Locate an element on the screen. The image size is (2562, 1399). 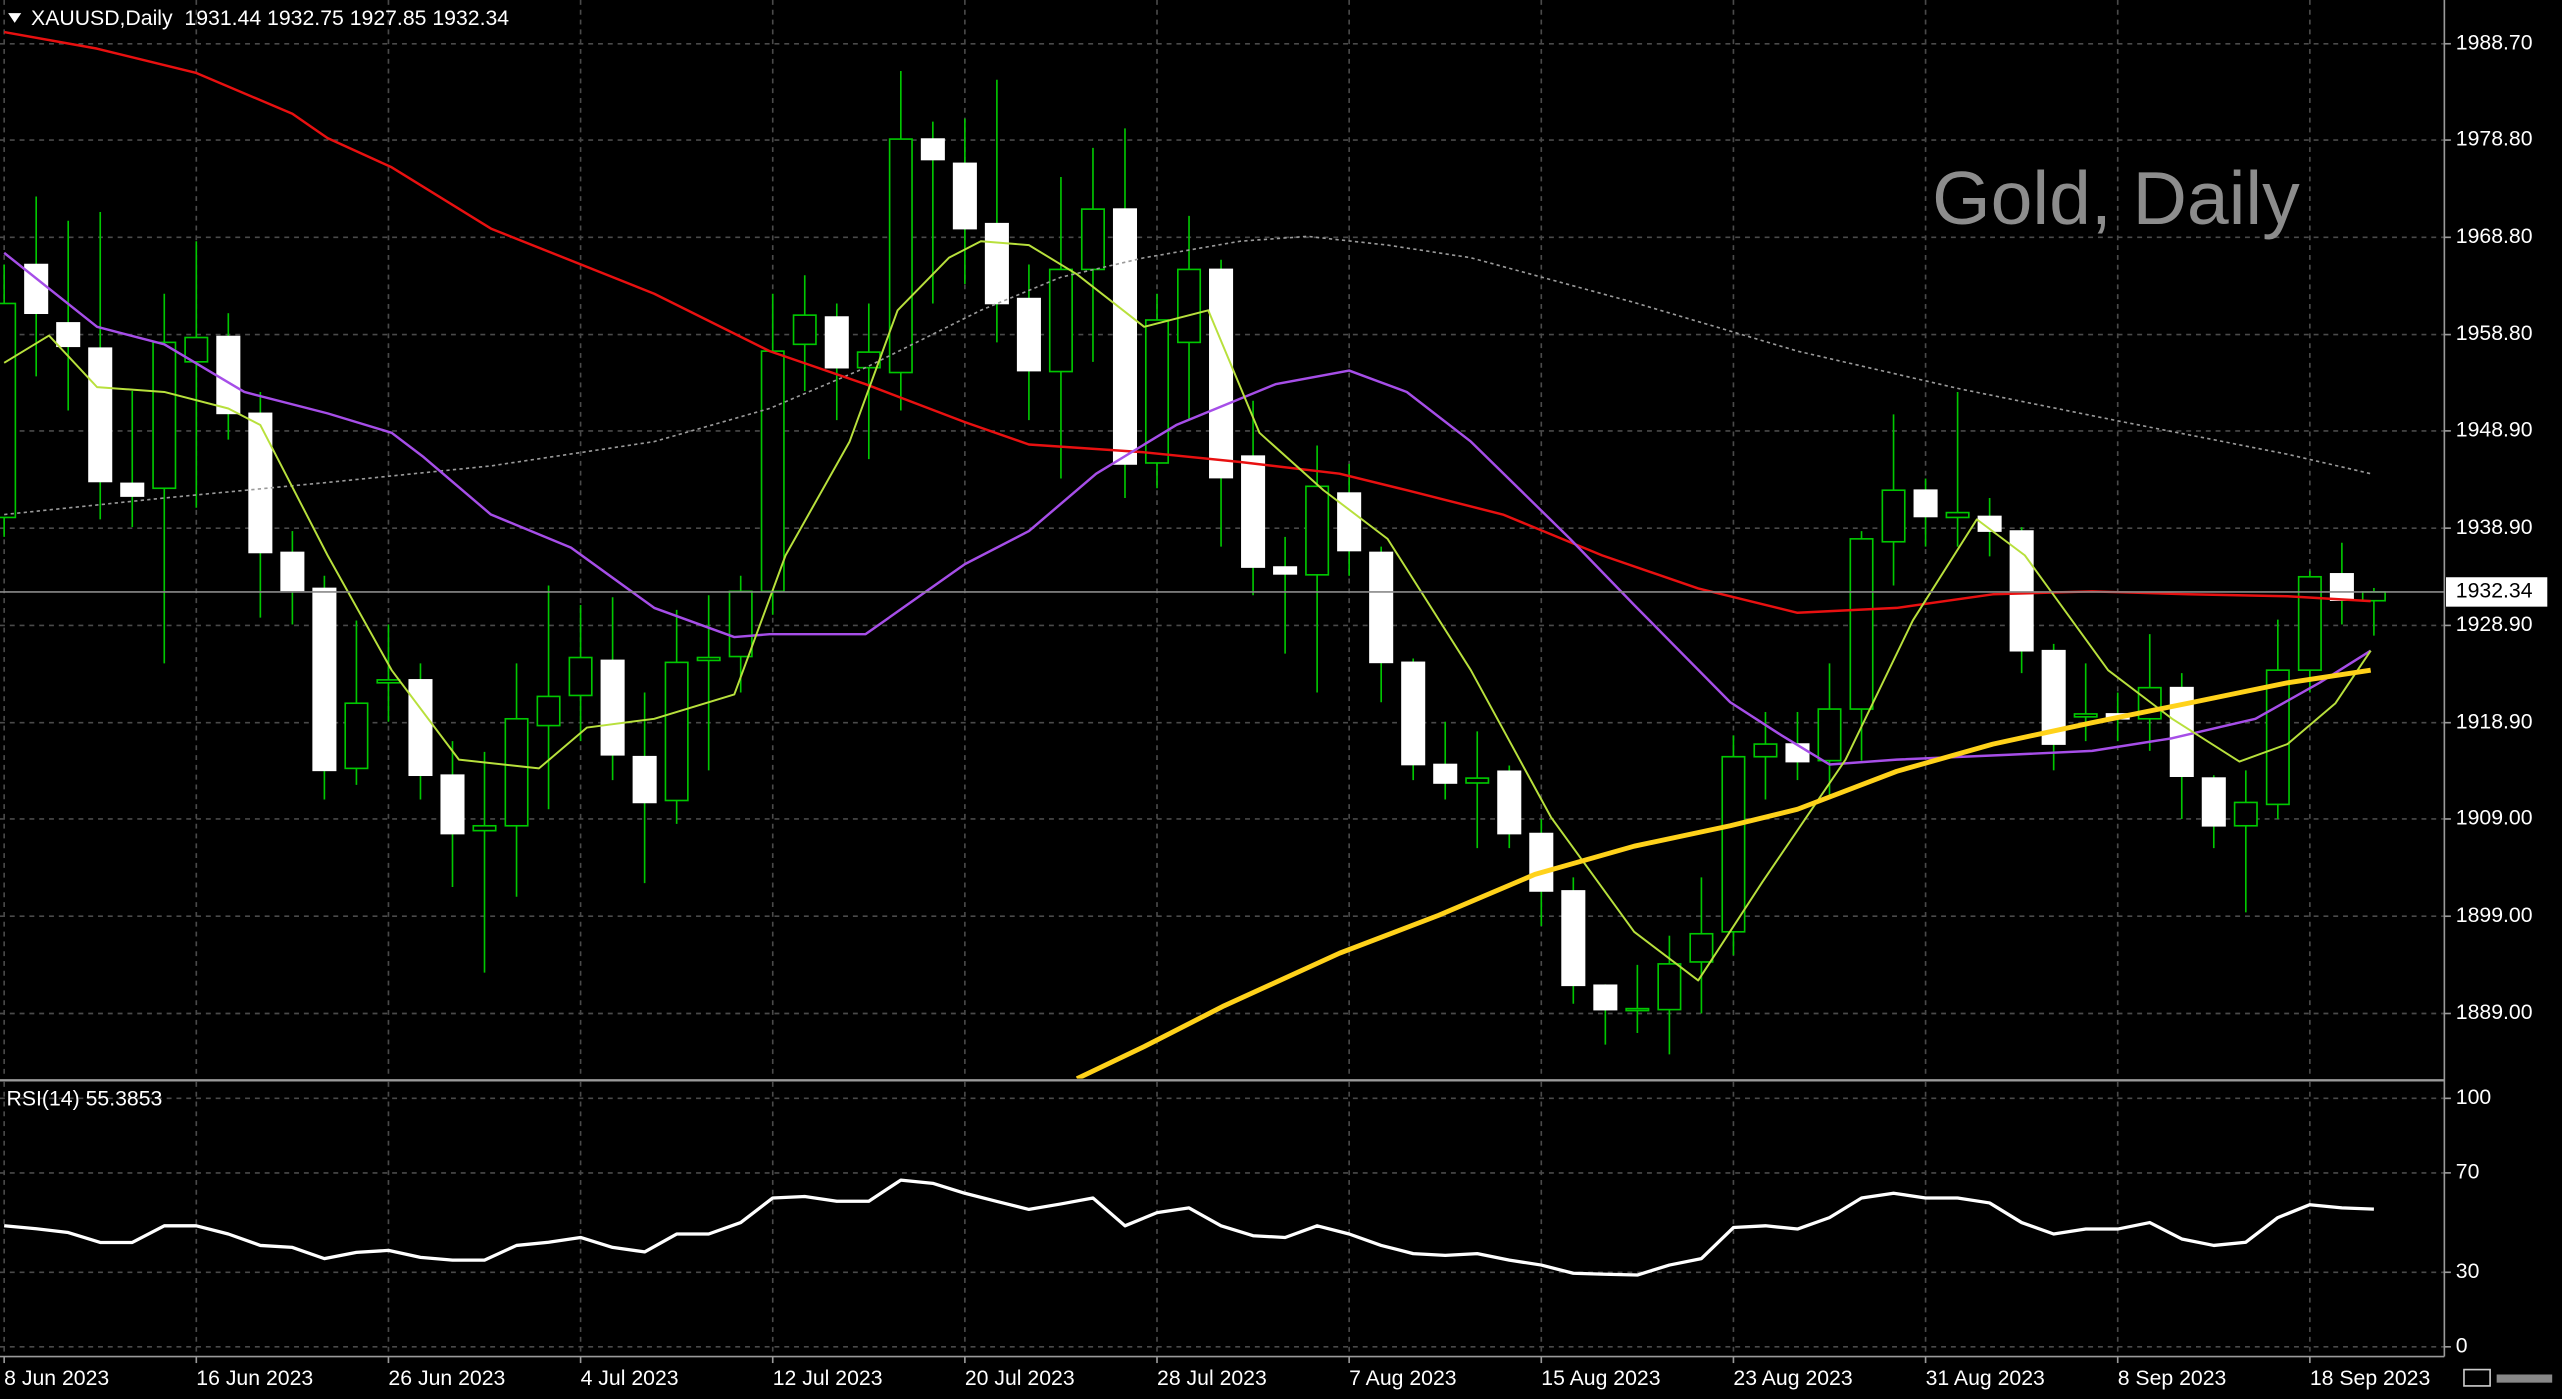
current-price-label: 1932.34 is located at coordinates (2494, 591).